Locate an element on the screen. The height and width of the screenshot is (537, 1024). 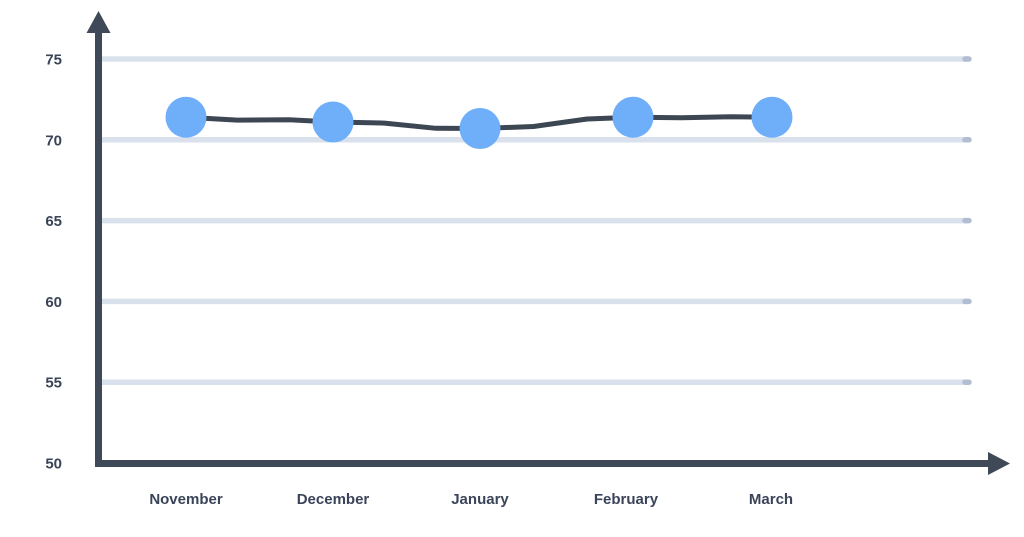
y-axis-tick-label: 60 is located at coordinates (53, 302).